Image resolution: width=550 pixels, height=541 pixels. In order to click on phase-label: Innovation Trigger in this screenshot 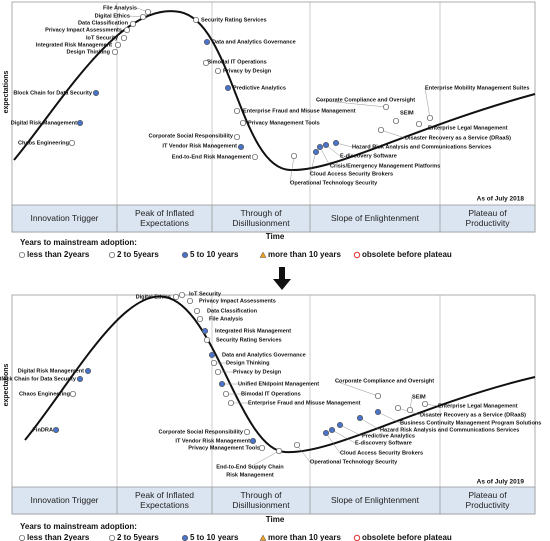, I will do `click(64, 218)`.